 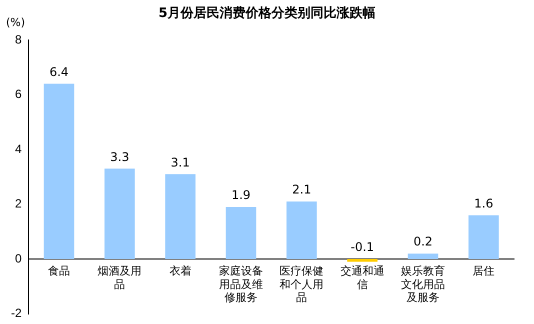 I want to click on y-tick-label: -2, so click(x=16, y=313).